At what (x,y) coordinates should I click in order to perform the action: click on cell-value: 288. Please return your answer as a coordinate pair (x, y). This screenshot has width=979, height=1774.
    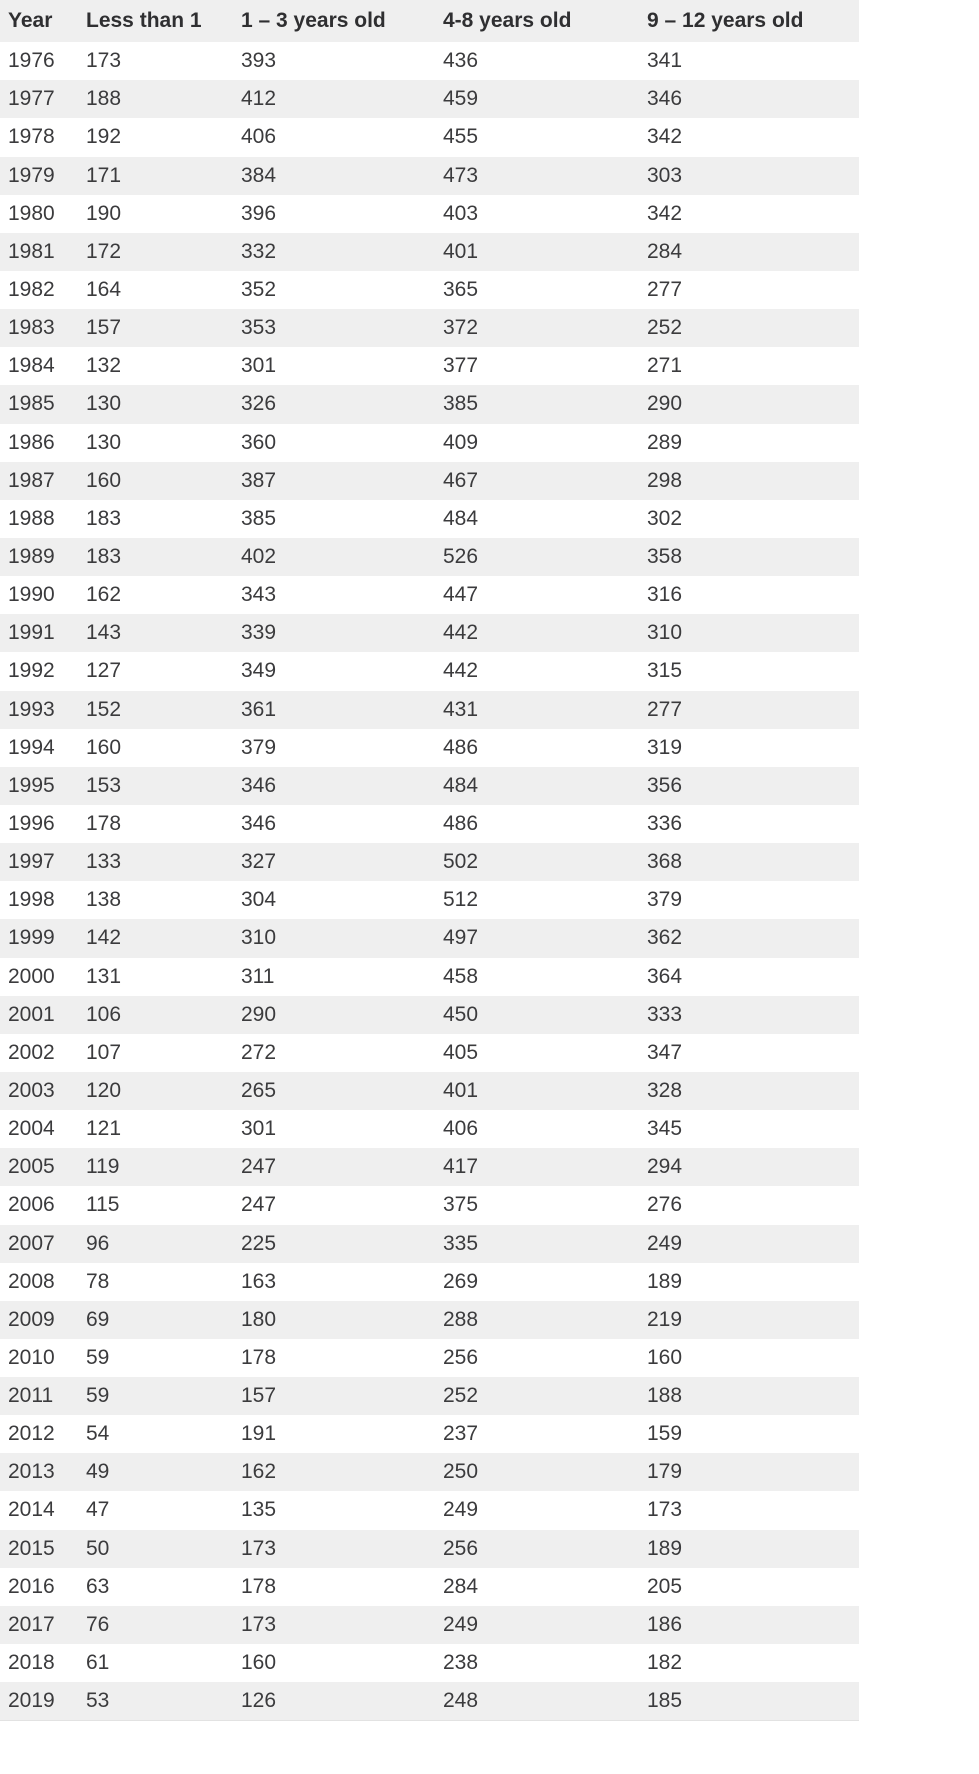
    Looking at the image, I should click on (461, 1319).